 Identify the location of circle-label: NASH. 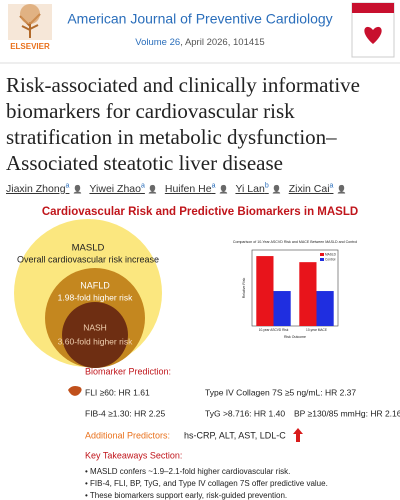
(95, 327).